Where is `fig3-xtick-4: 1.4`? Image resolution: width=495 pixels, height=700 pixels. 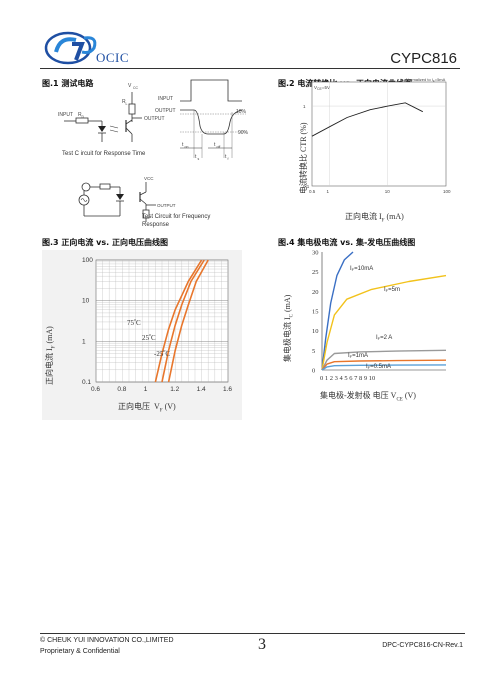 fig3-xtick-4: 1.4 is located at coordinates (201, 389).